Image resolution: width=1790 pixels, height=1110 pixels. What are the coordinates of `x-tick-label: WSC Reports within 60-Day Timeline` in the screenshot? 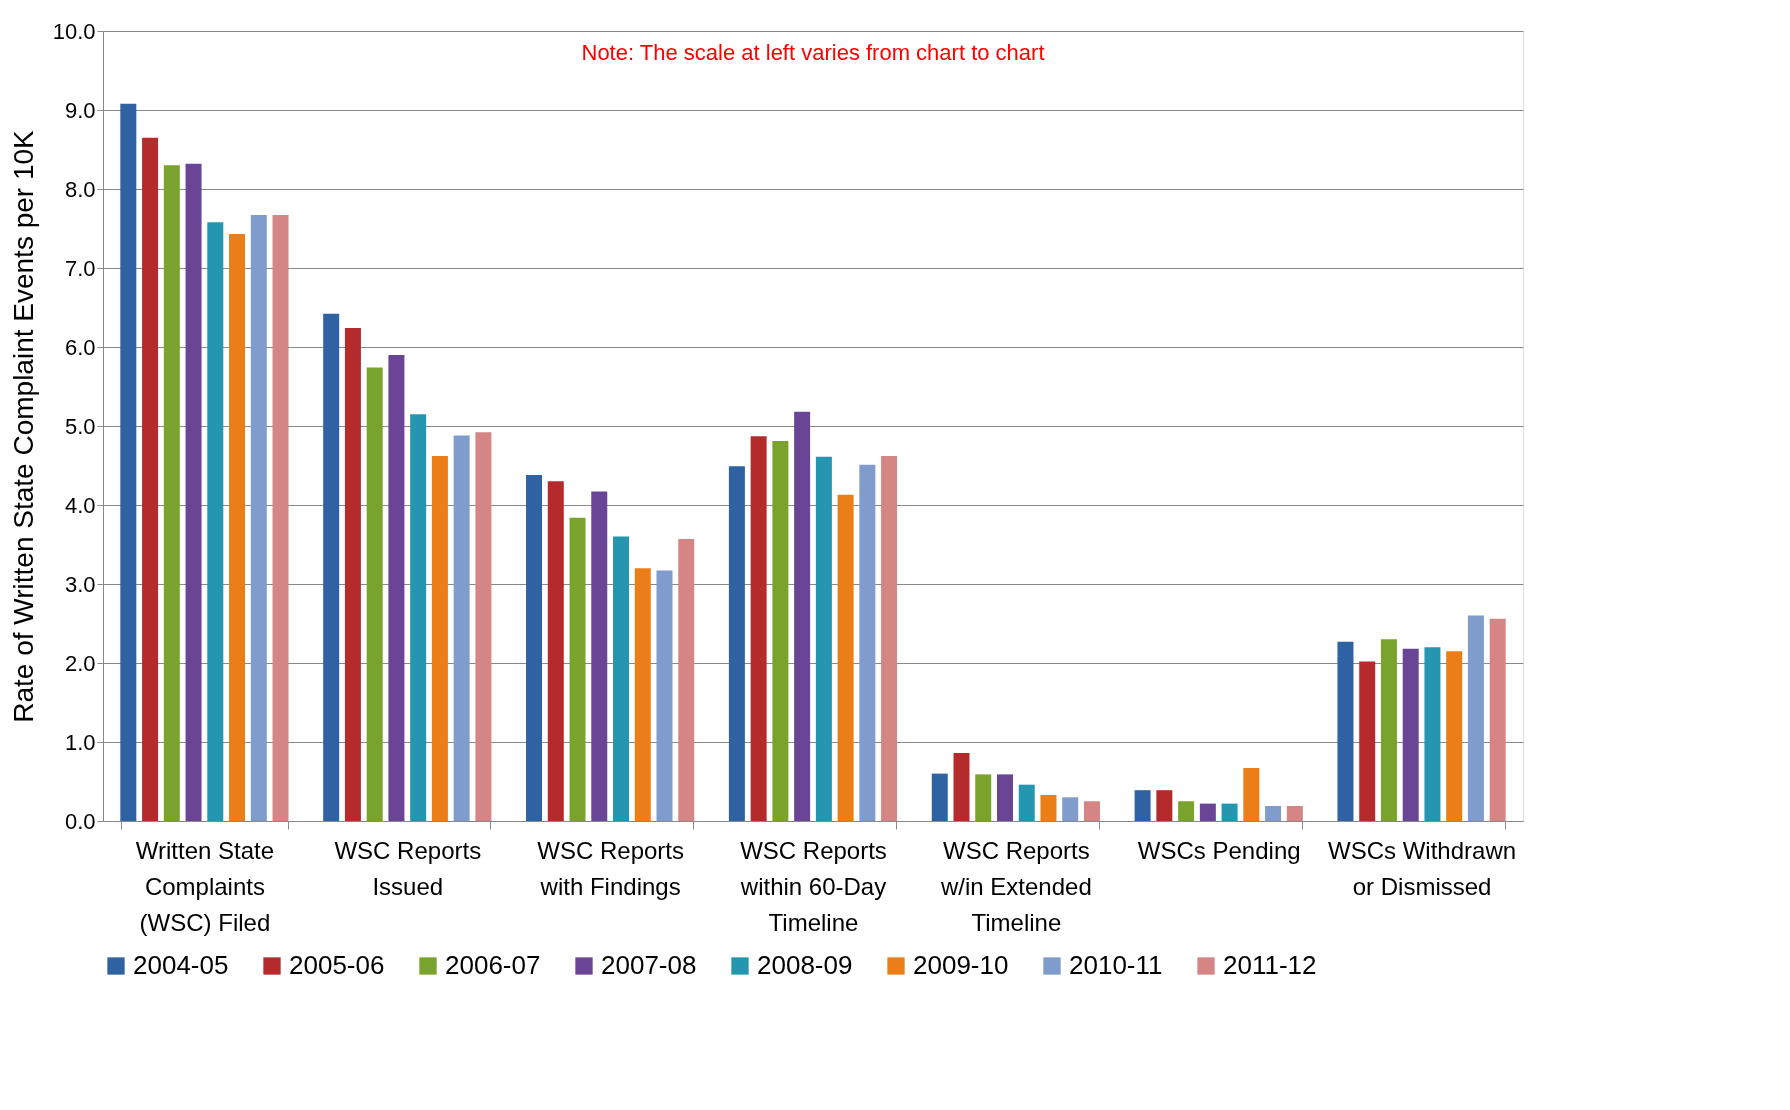 It's located at (813, 886).